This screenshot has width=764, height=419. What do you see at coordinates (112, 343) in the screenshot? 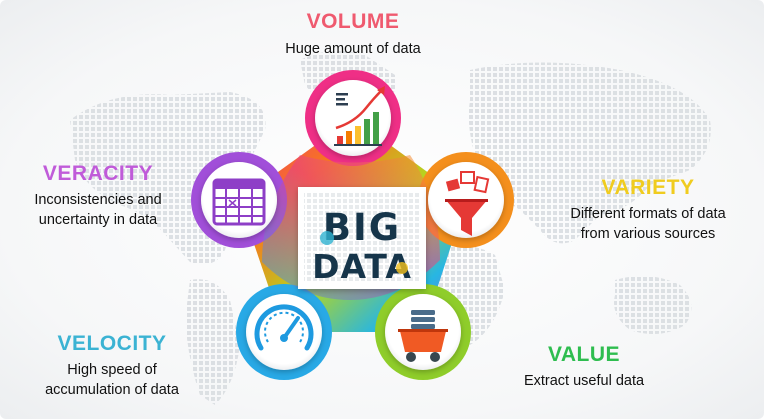
I see `velocity-title: VELOCITY` at bounding box center [112, 343].